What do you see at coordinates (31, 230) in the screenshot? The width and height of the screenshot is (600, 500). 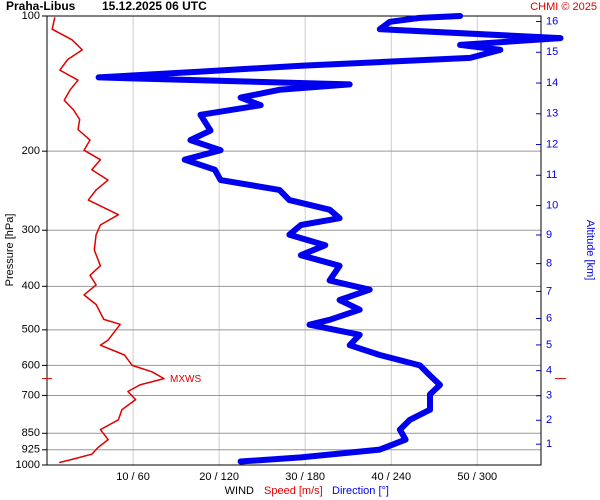 I see `y-tick-label: 300` at bounding box center [31, 230].